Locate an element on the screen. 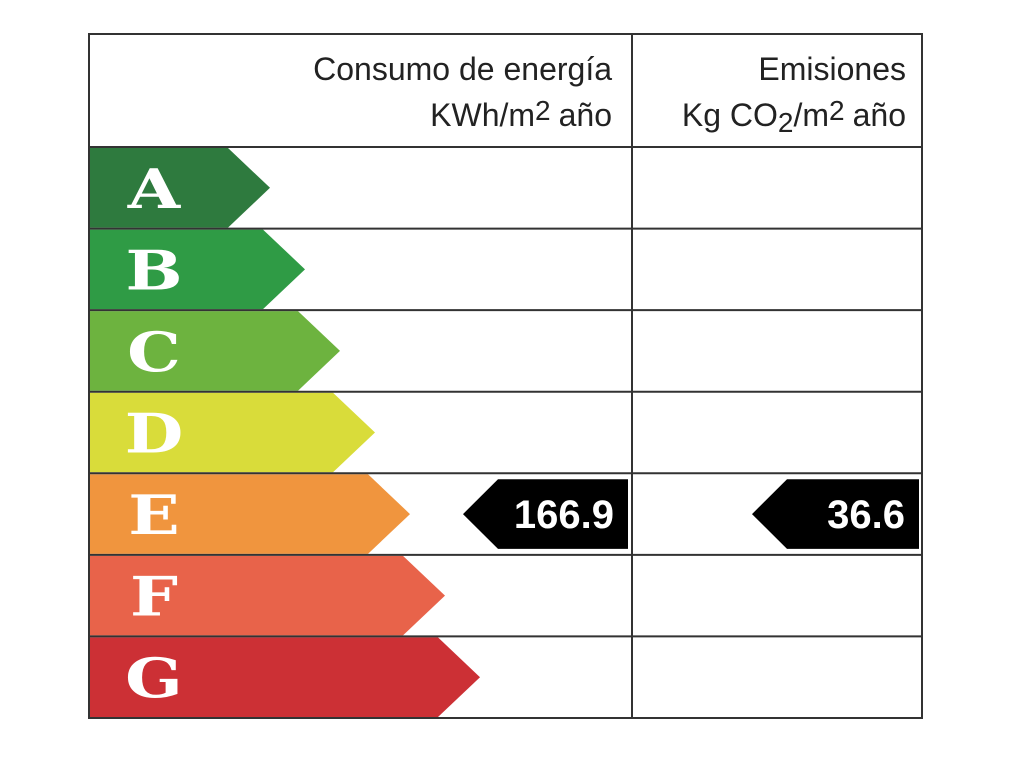 Image resolution: width=1020 pixels, height=765 pixels. unit-part: KWh/m is located at coordinates (482, 115).